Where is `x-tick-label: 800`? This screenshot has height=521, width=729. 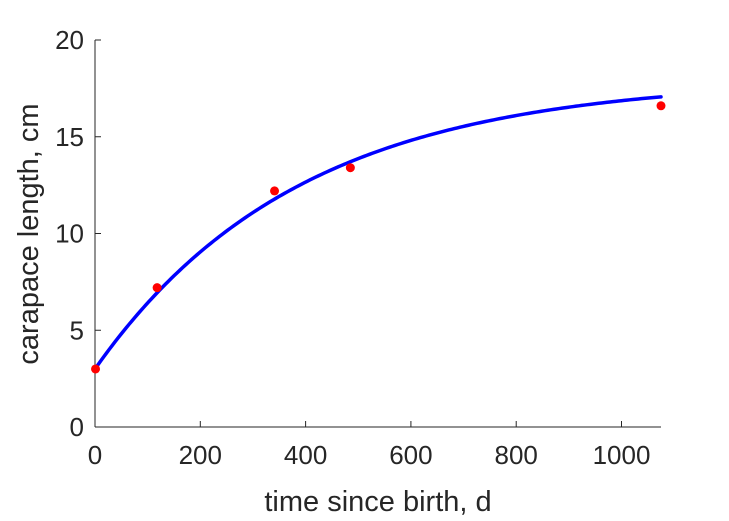 x-tick-label: 800 is located at coordinates (516, 455).